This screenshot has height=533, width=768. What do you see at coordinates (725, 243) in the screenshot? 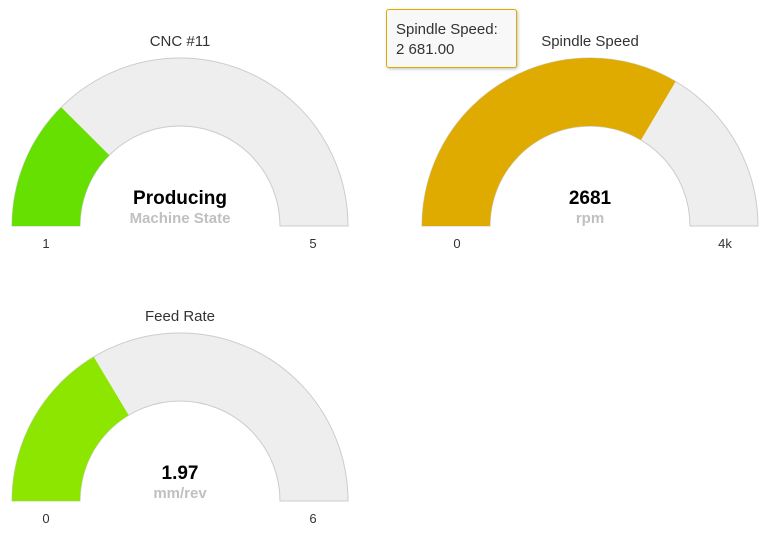
I see `gauge-max-label: 4k` at bounding box center [725, 243].